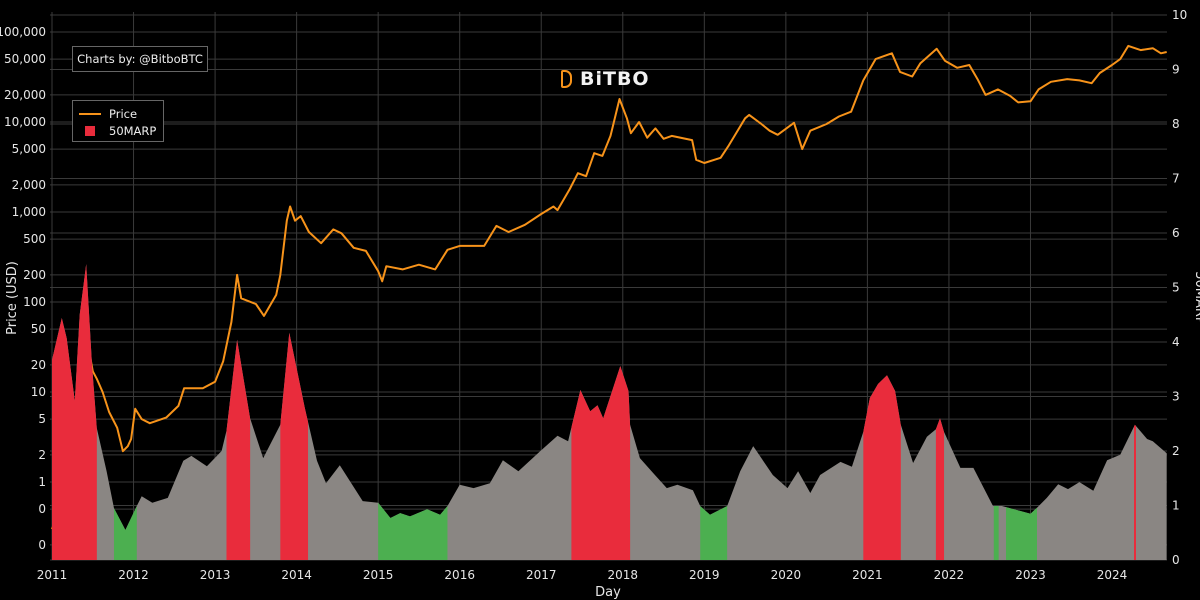 This screenshot has height=600, width=1200. I want to click on y-tick-label: 10,000, so click(25, 122).